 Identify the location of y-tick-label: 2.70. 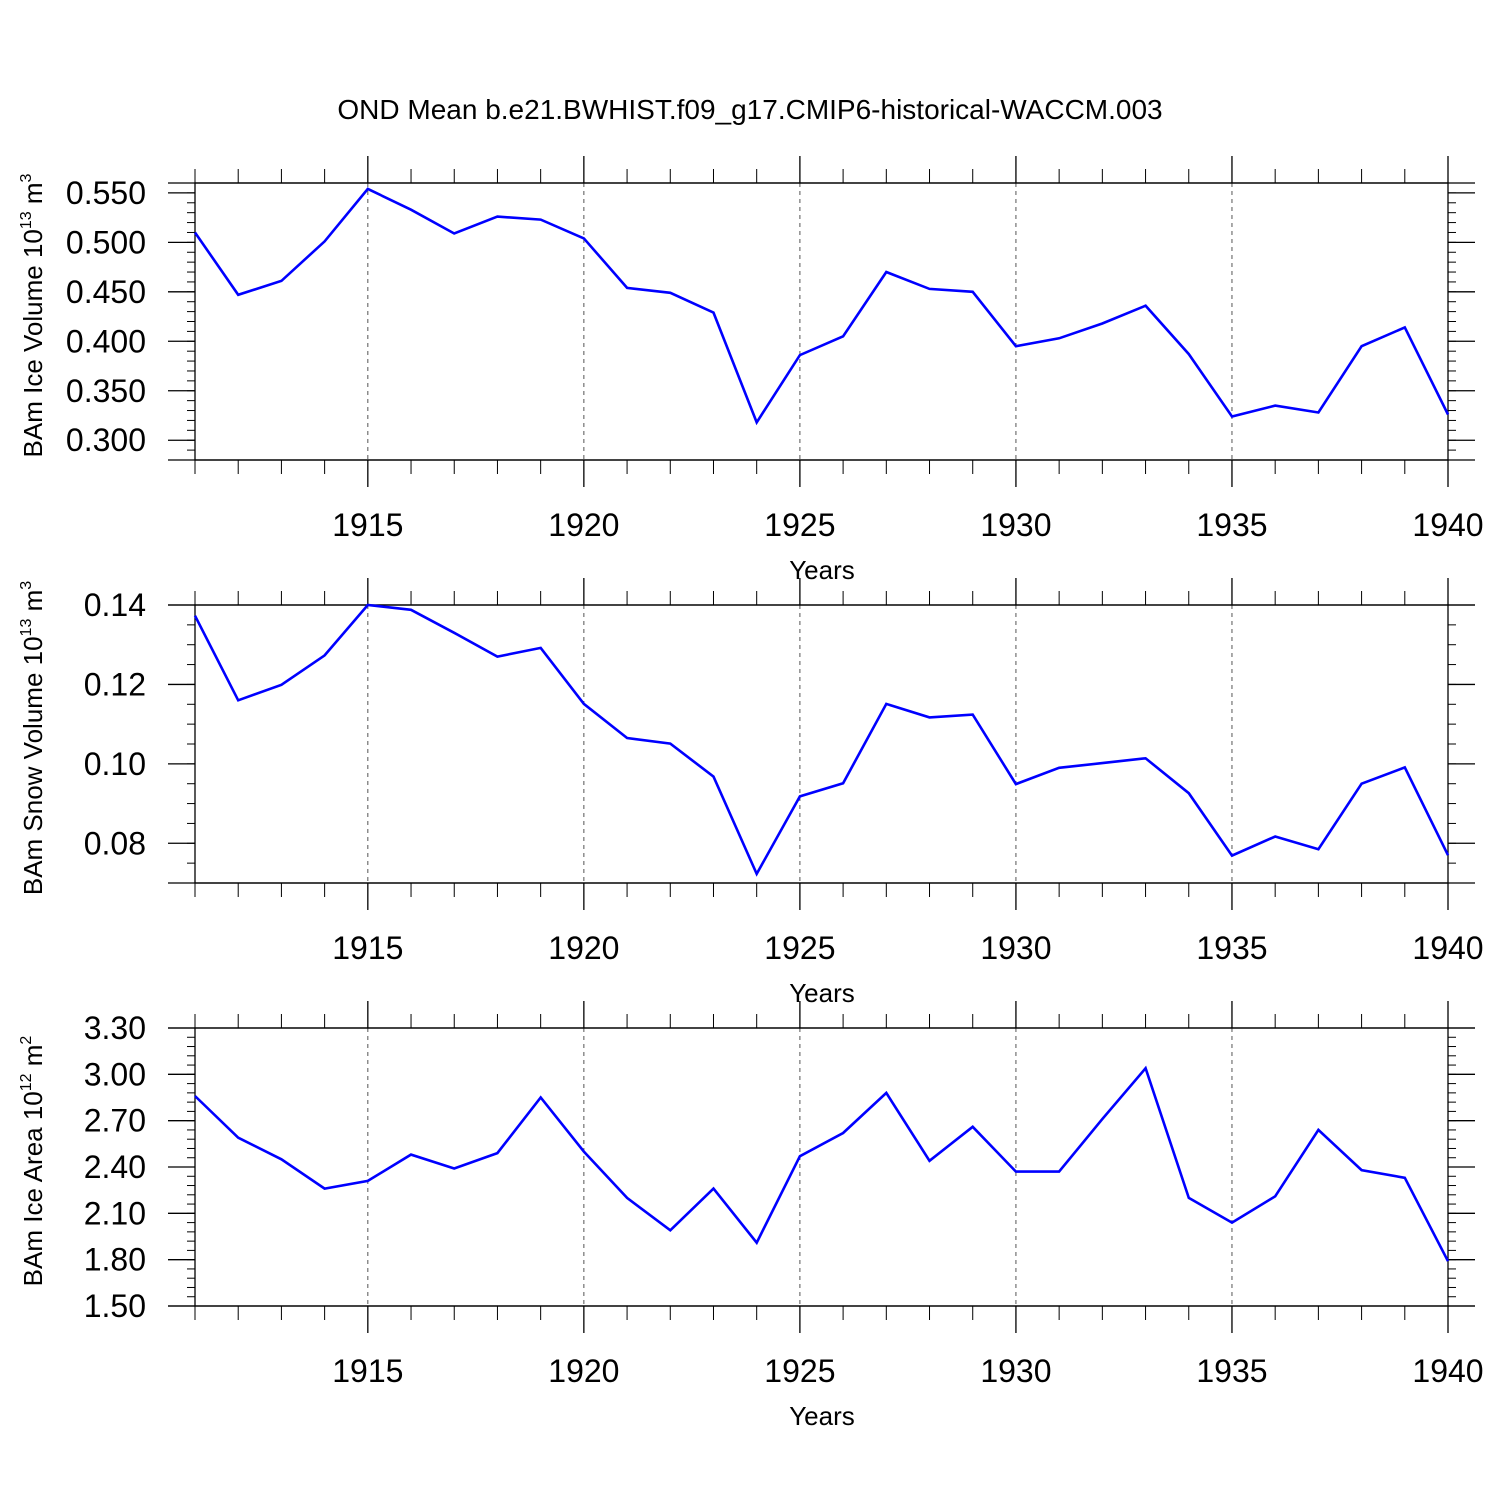
(115, 1121).